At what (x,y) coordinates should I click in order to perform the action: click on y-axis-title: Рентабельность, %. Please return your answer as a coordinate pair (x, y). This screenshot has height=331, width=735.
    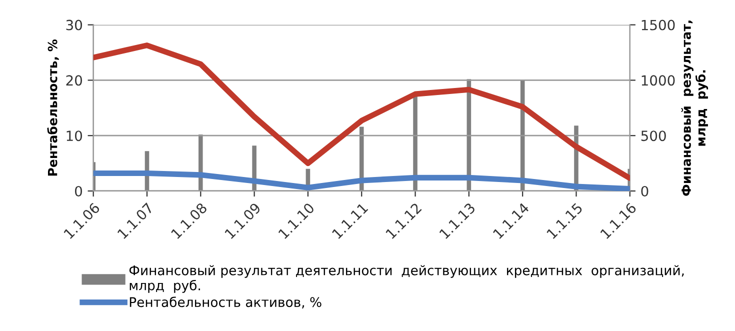
    Looking at the image, I should click on (53, 107).